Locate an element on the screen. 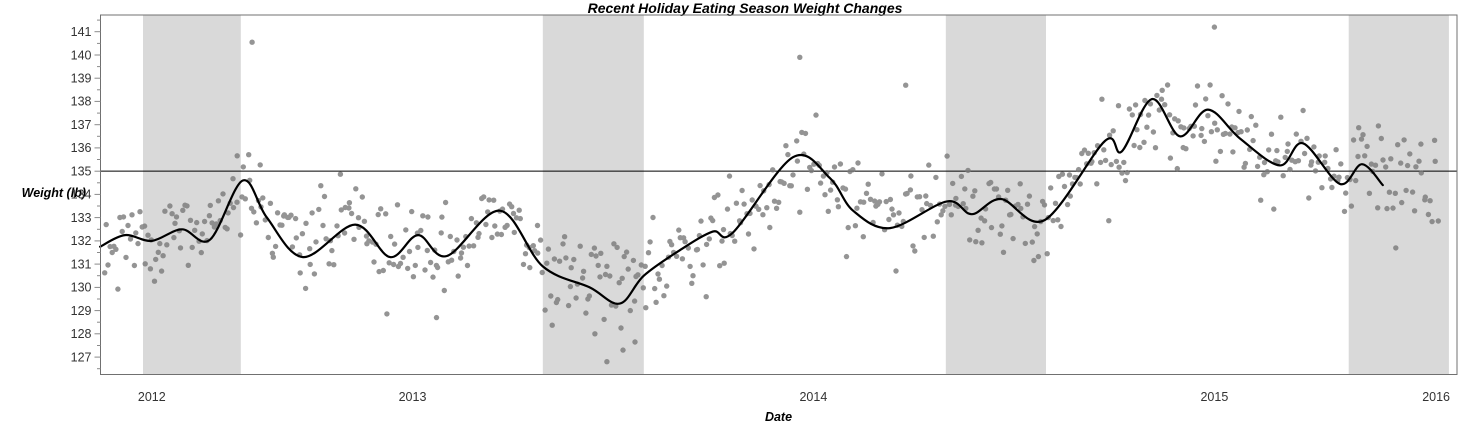 The image size is (1467, 433). y-tick-label: 139 is located at coordinates (81, 79).